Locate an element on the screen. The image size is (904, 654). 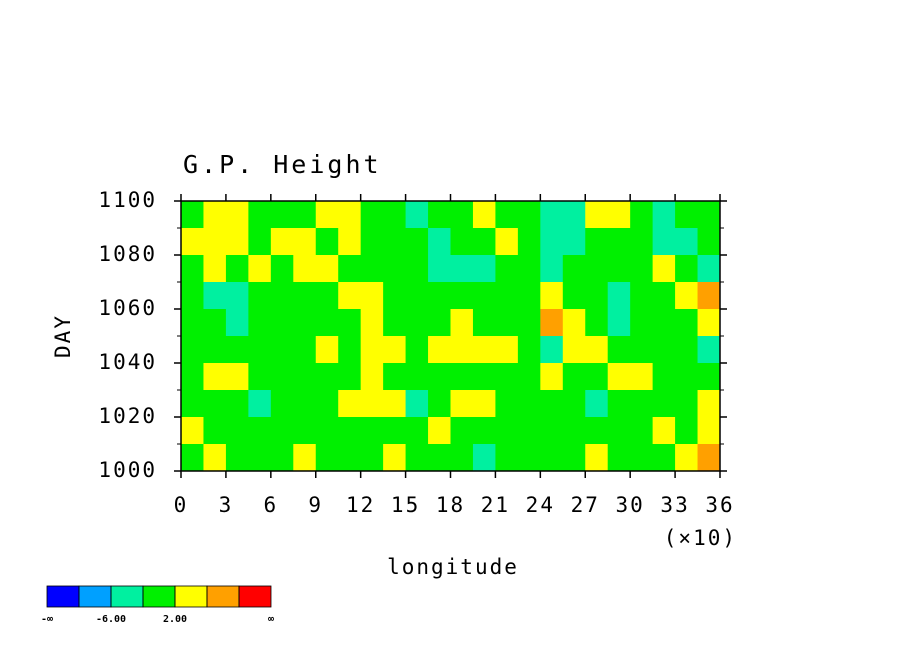
x-tick-label: 3 is located at coordinates (226, 505).